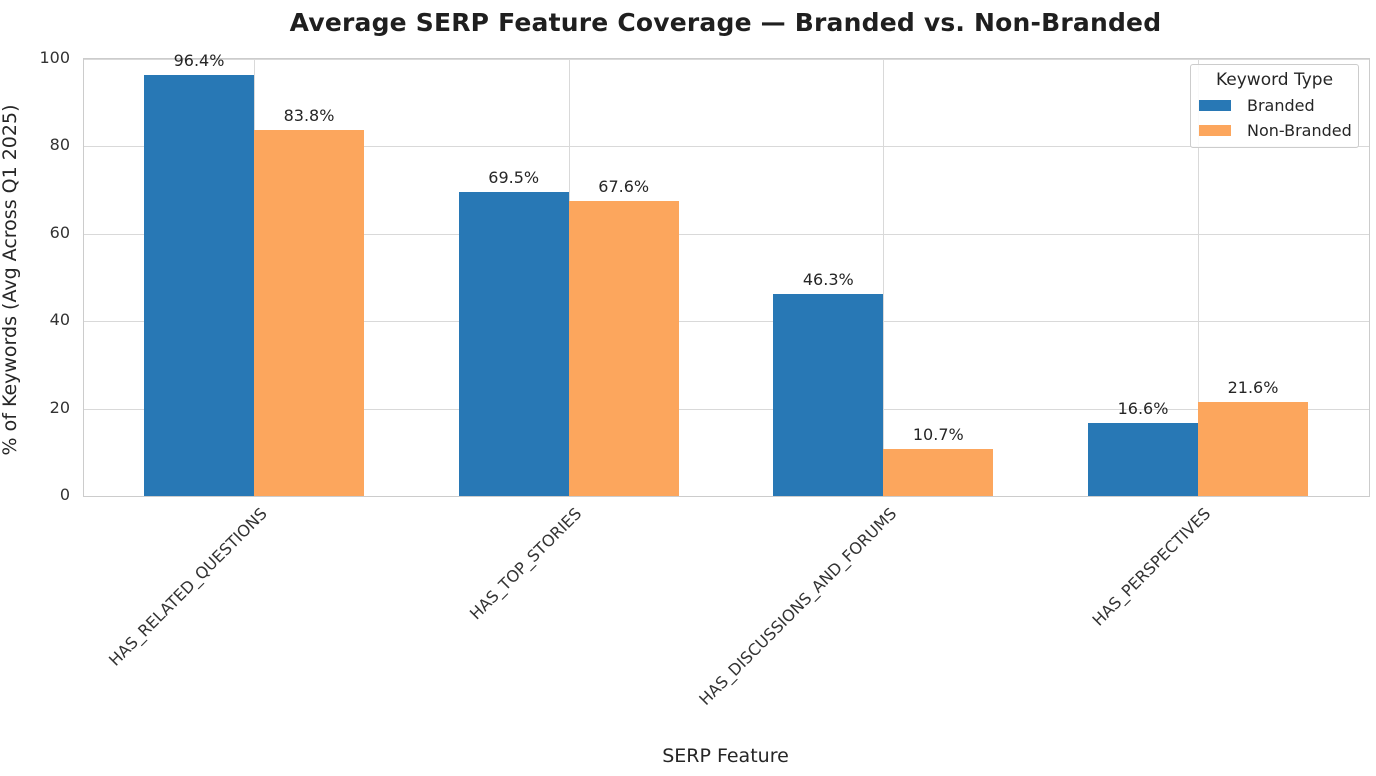  I want to click on legend-label: Non-Branded, so click(1299, 130).